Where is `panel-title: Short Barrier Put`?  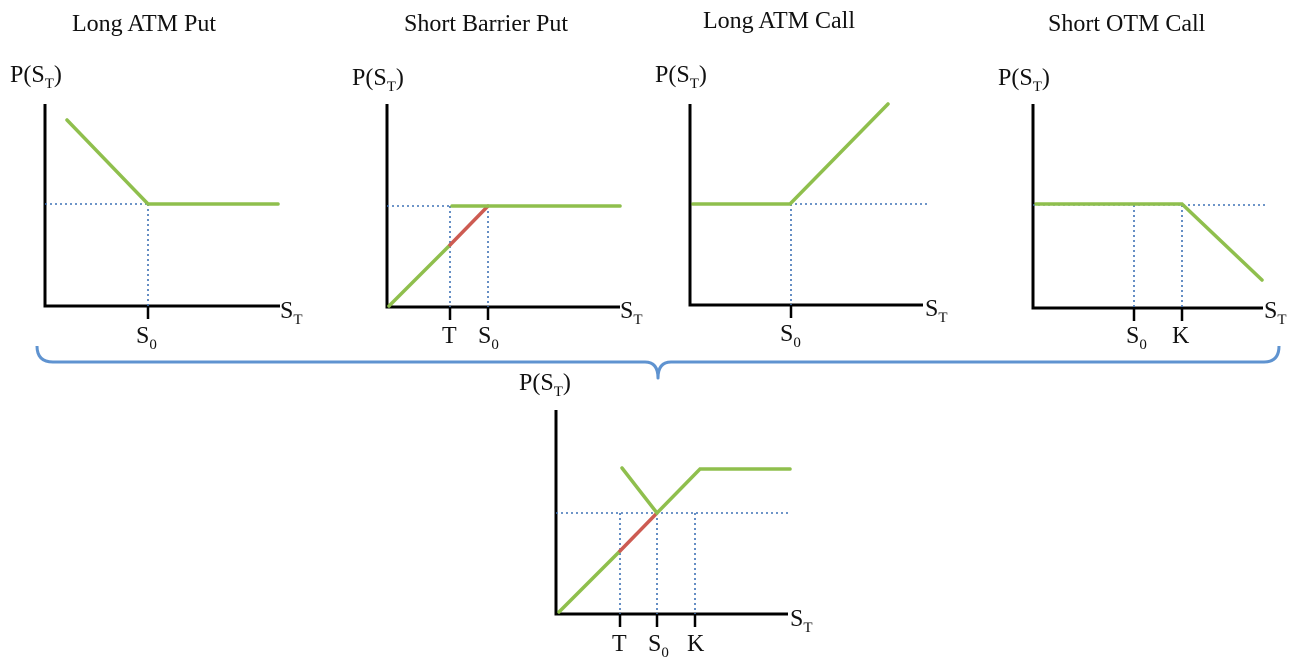
panel-title: Short Barrier Put is located at coordinates (486, 24).